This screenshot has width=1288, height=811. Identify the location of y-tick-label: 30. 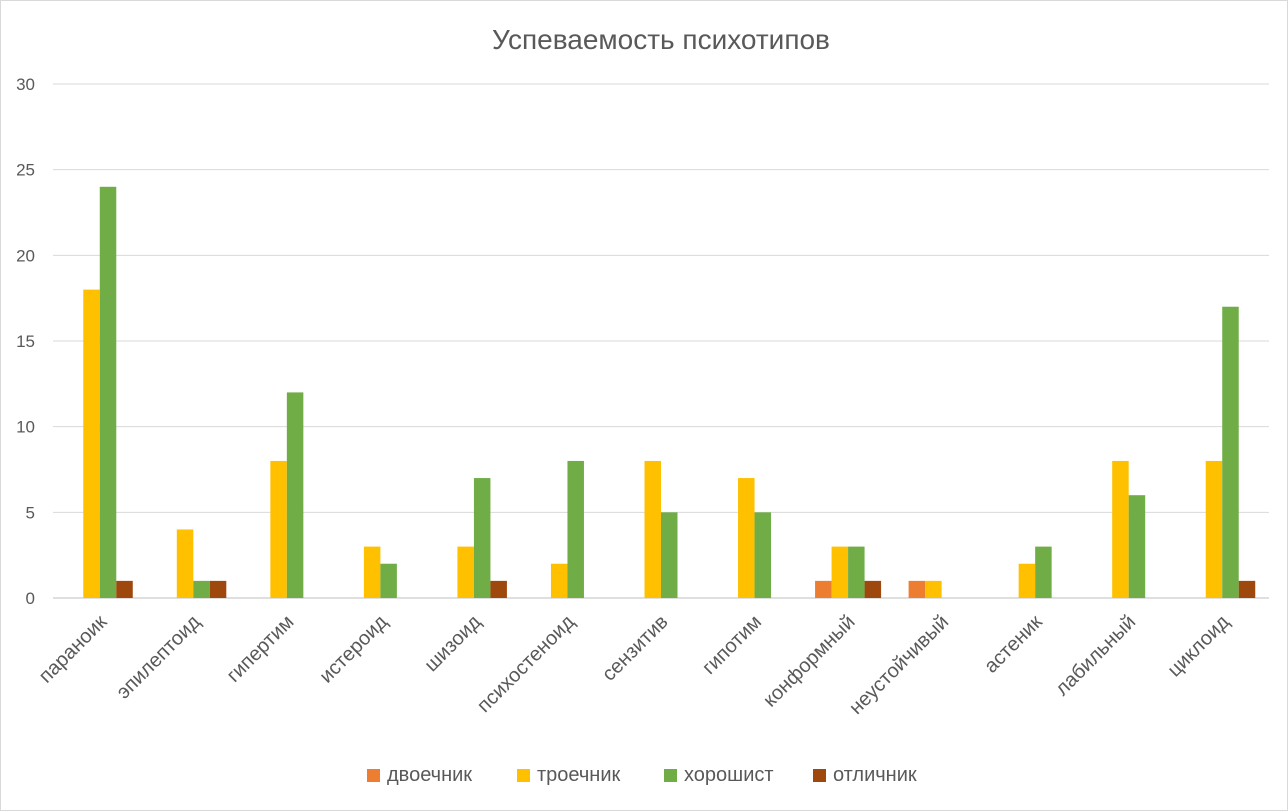
(25, 84).